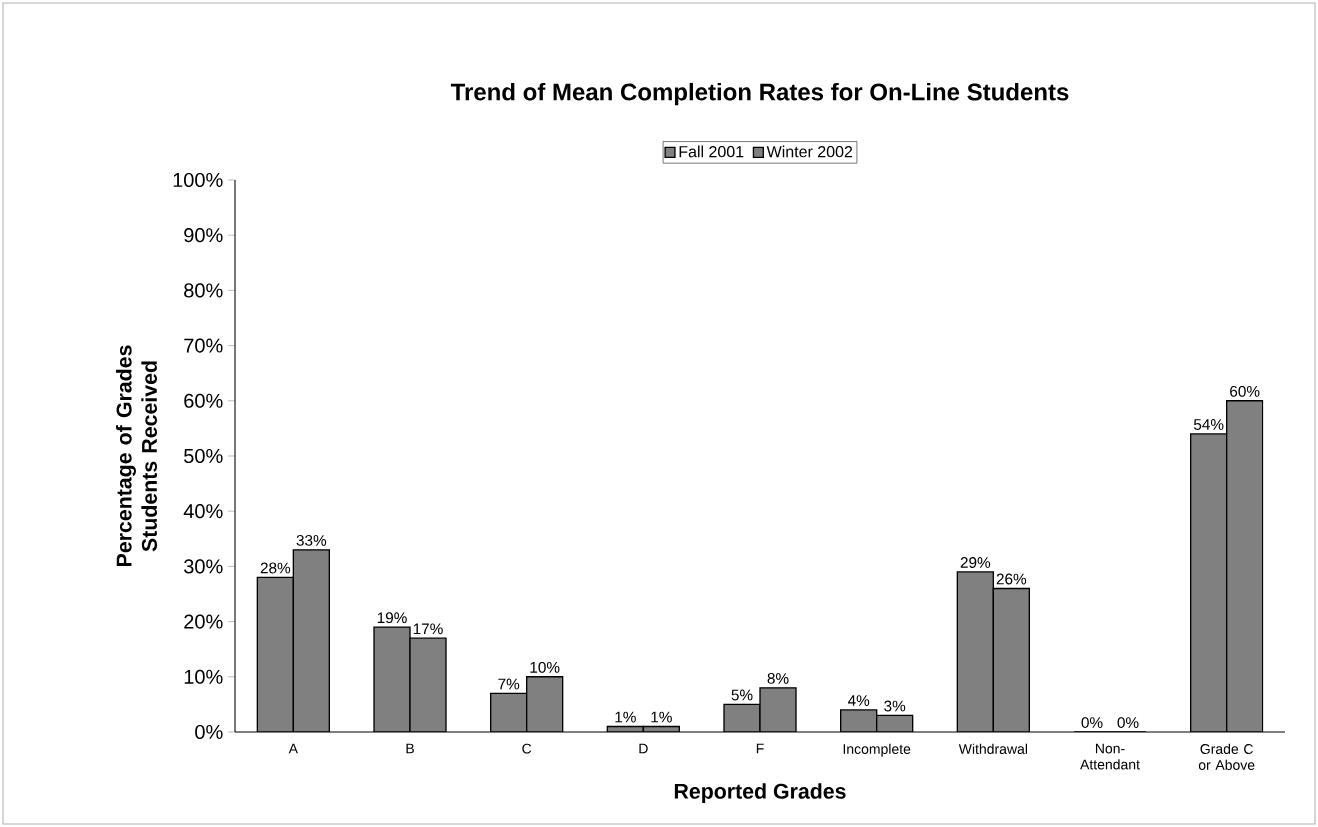 The width and height of the screenshot is (1318, 827). What do you see at coordinates (759, 94) in the screenshot?
I see `chart-title: Trend of Mean Completion Rates for On-Line Students` at bounding box center [759, 94].